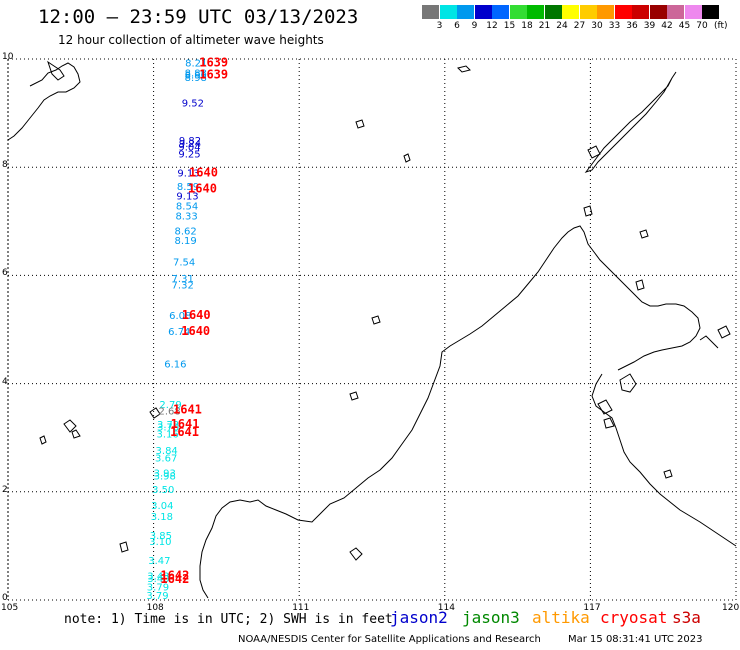  Describe the element at coordinates (168, 435) in the screenshot. I see `wave-height-value: 3.16` at that location.